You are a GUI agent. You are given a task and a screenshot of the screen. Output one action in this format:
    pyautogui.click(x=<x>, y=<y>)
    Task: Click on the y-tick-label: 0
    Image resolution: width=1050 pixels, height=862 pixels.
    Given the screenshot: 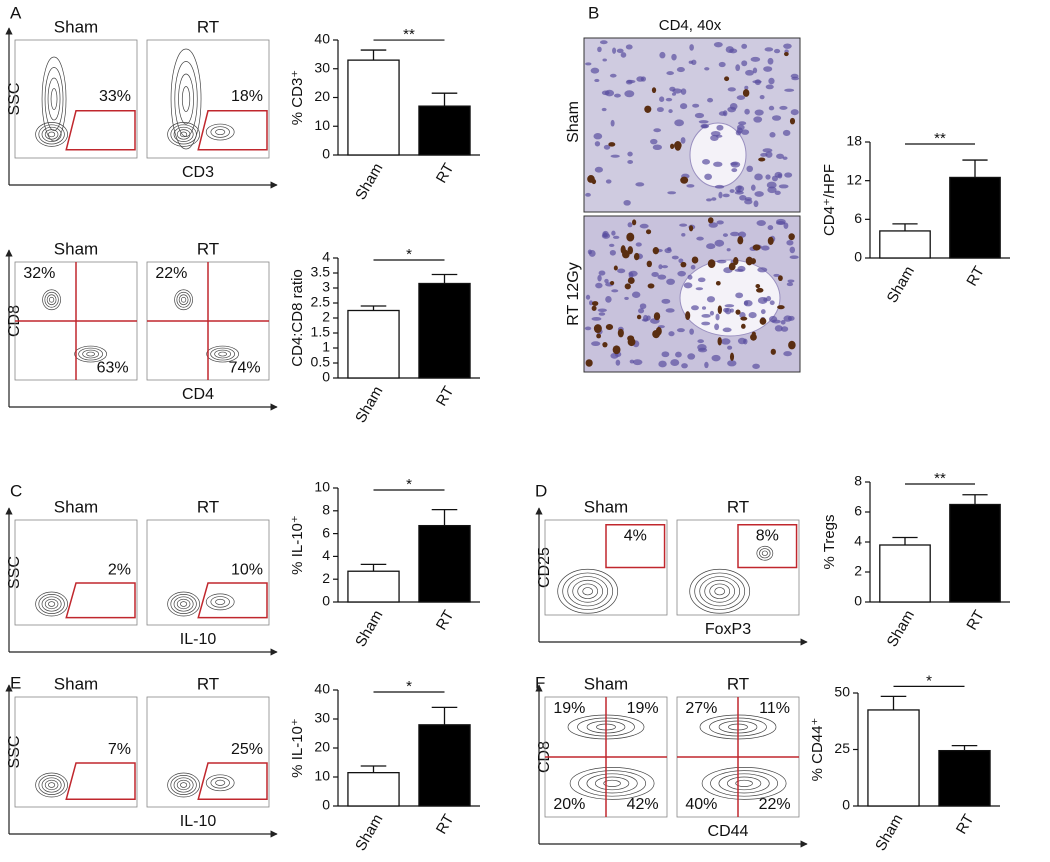 What is the action you would take?
    pyautogui.click(x=858, y=601)
    